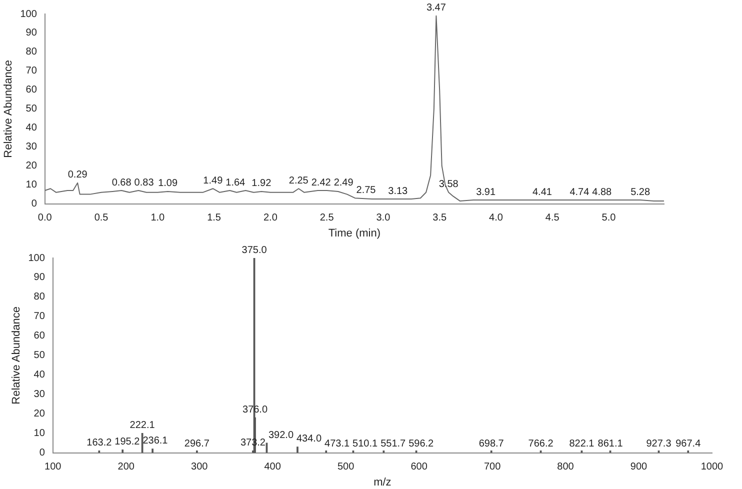 Image resolution: width=742 pixels, height=489 pixels. Describe the element at coordinates (541, 444) in the screenshot. I see `annotation: 766.2` at that location.